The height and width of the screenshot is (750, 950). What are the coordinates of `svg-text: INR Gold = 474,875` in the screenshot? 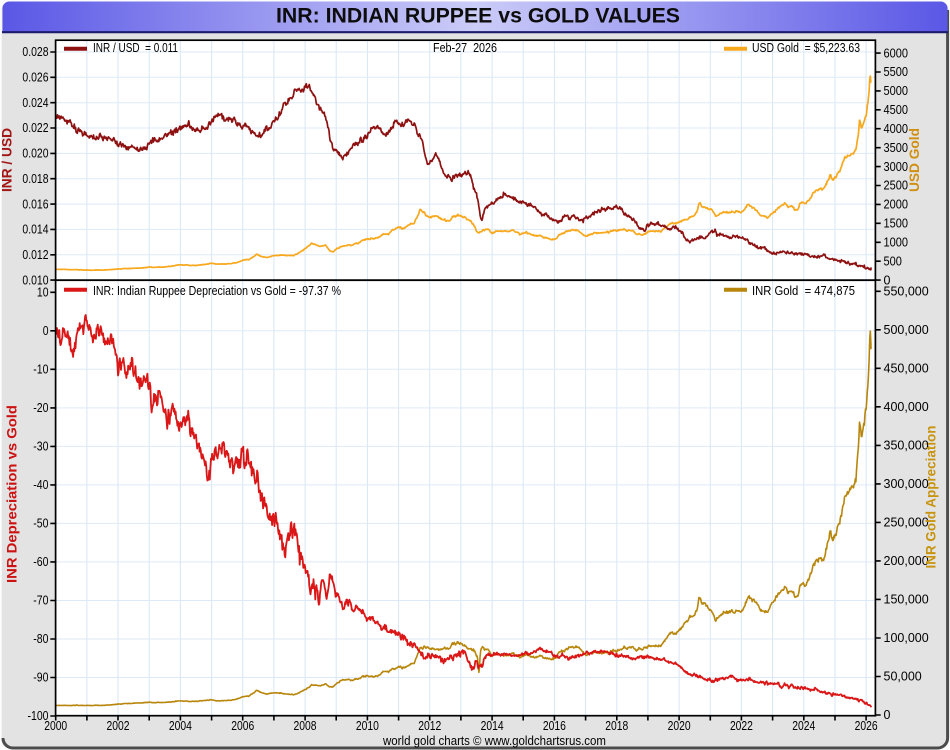 It's located at (803, 291).